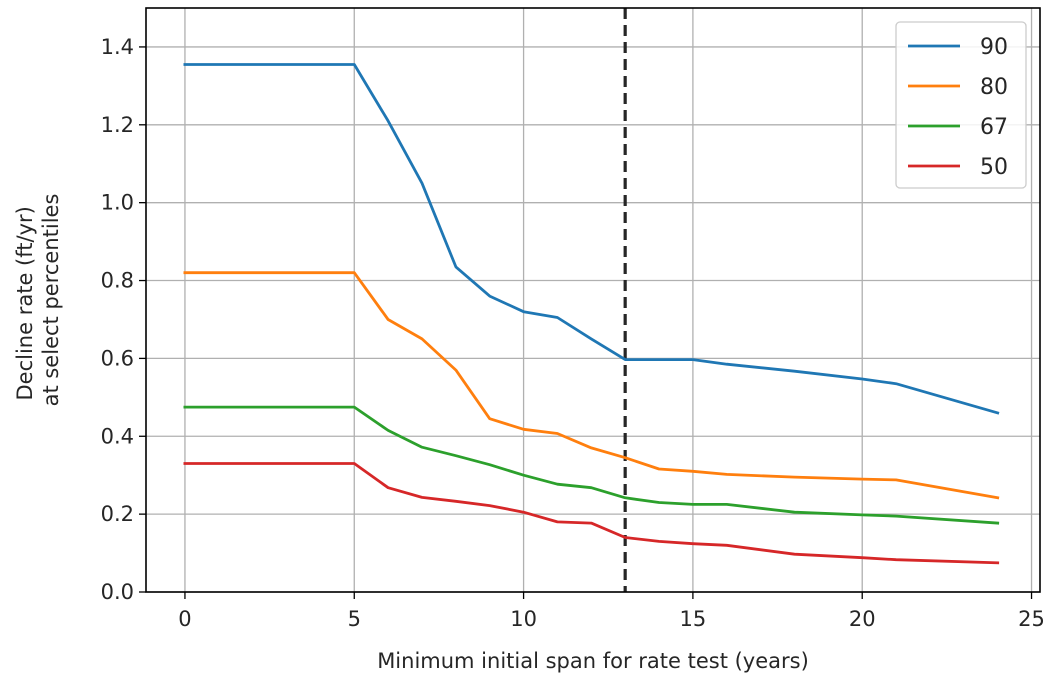 Image resolution: width=1048 pixels, height=676 pixels. I want to click on legend-label: 67, so click(994, 127).